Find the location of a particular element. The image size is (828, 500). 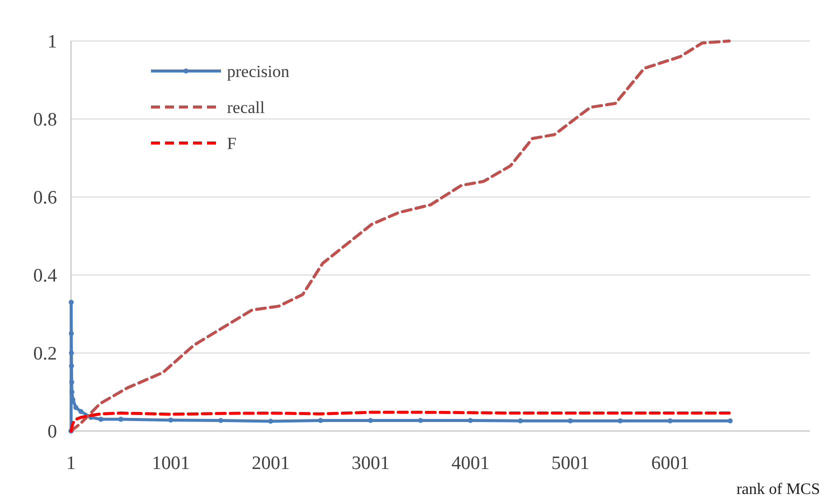

x-tick-label: 4001 is located at coordinates (471, 463).